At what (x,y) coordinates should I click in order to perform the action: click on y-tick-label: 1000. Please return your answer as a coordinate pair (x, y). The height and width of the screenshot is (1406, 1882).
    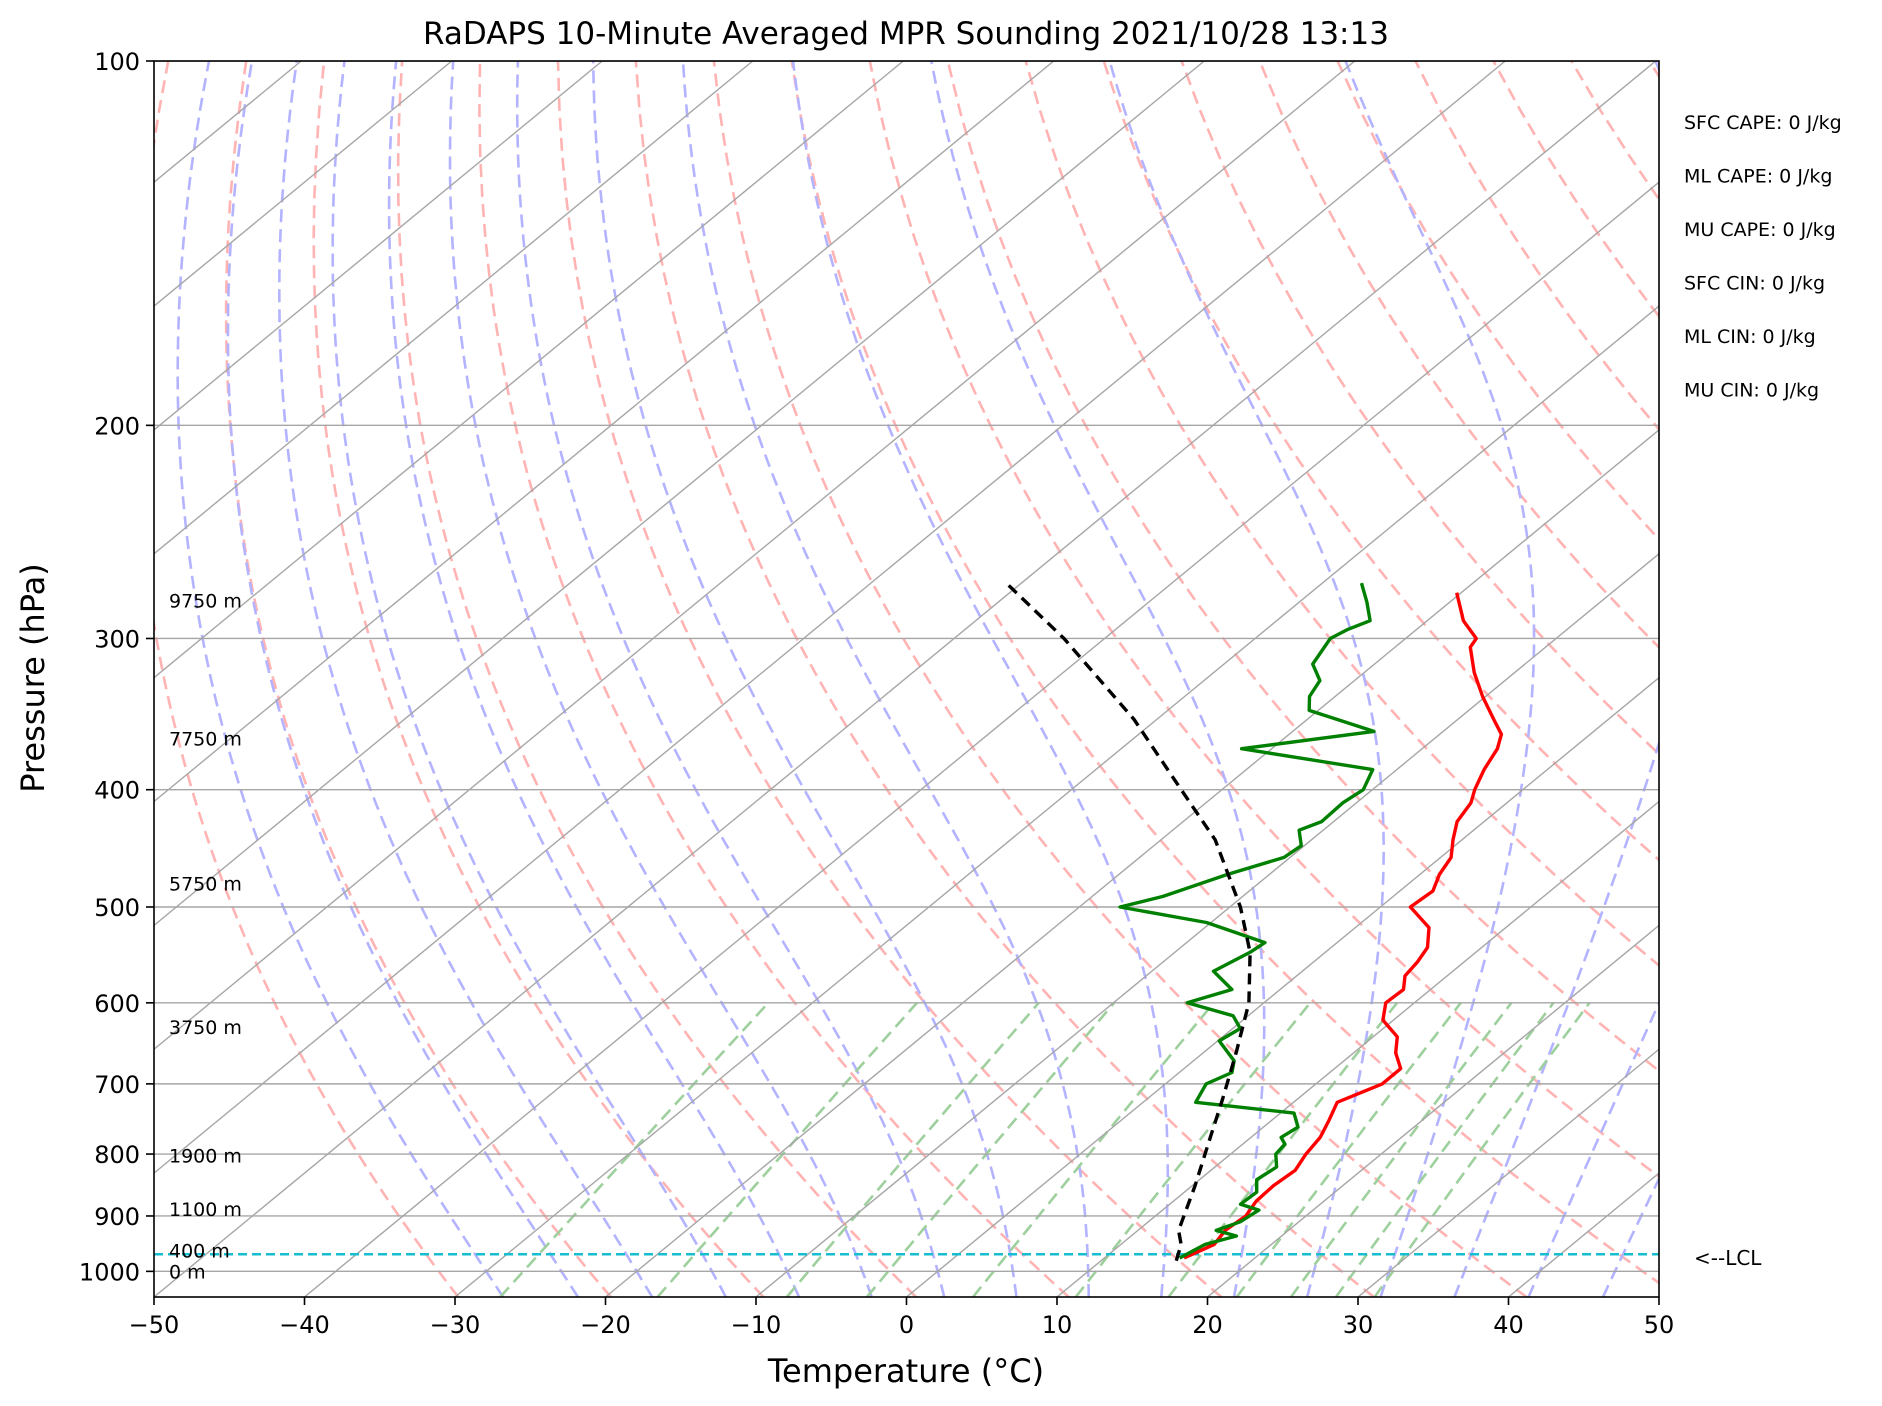
    Looking at the image, I should click on (109, 1272).